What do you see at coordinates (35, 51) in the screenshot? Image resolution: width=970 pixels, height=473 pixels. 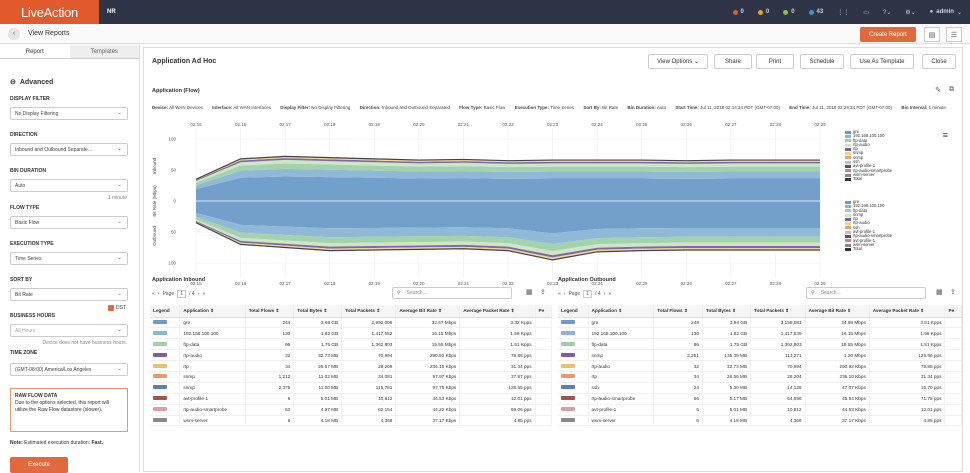 I see `tab-report: Report` at bounding box center [35, 51].